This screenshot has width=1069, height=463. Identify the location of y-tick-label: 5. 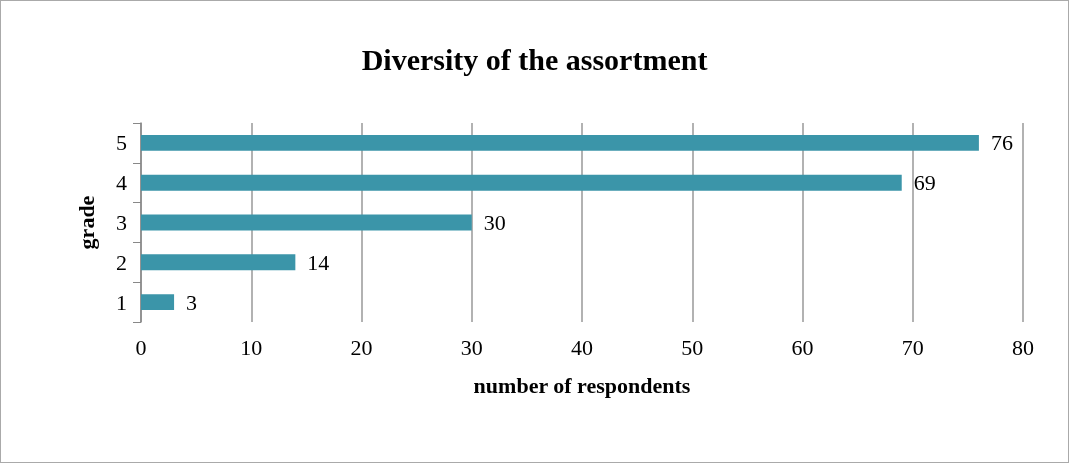
(121, 143).